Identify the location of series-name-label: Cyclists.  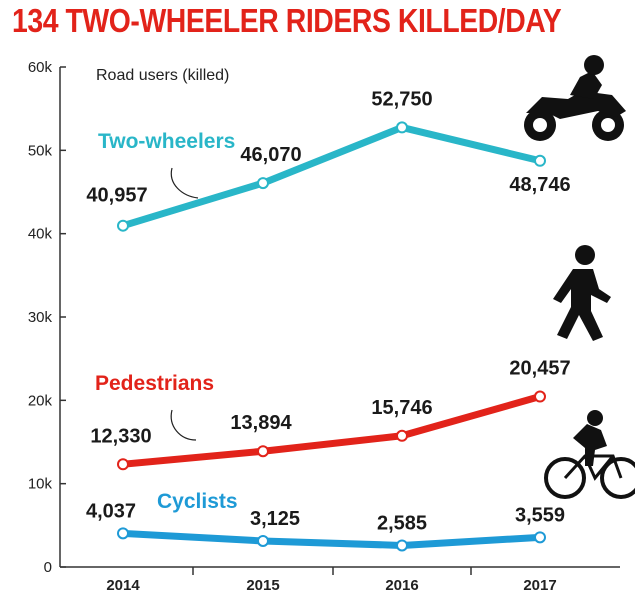
(197, 501).